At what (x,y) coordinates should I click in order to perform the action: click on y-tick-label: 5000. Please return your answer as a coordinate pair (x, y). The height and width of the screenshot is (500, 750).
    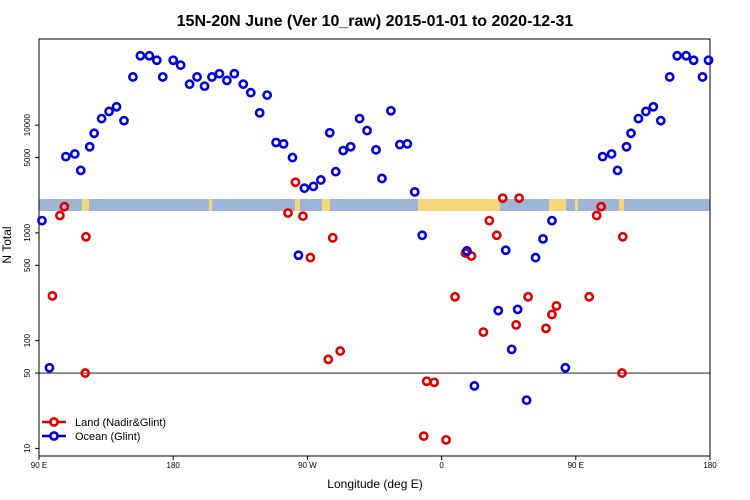
    Looking at the image, I should click on (27, 157).